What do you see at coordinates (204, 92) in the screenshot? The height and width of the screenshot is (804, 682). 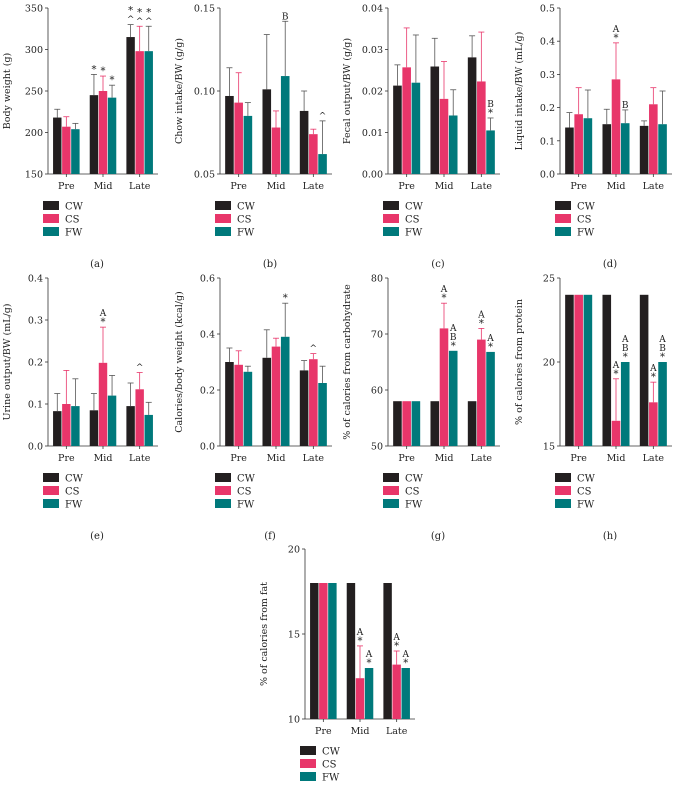 I see `y-tick-label: 0.10` at bounding box center [204, 92].